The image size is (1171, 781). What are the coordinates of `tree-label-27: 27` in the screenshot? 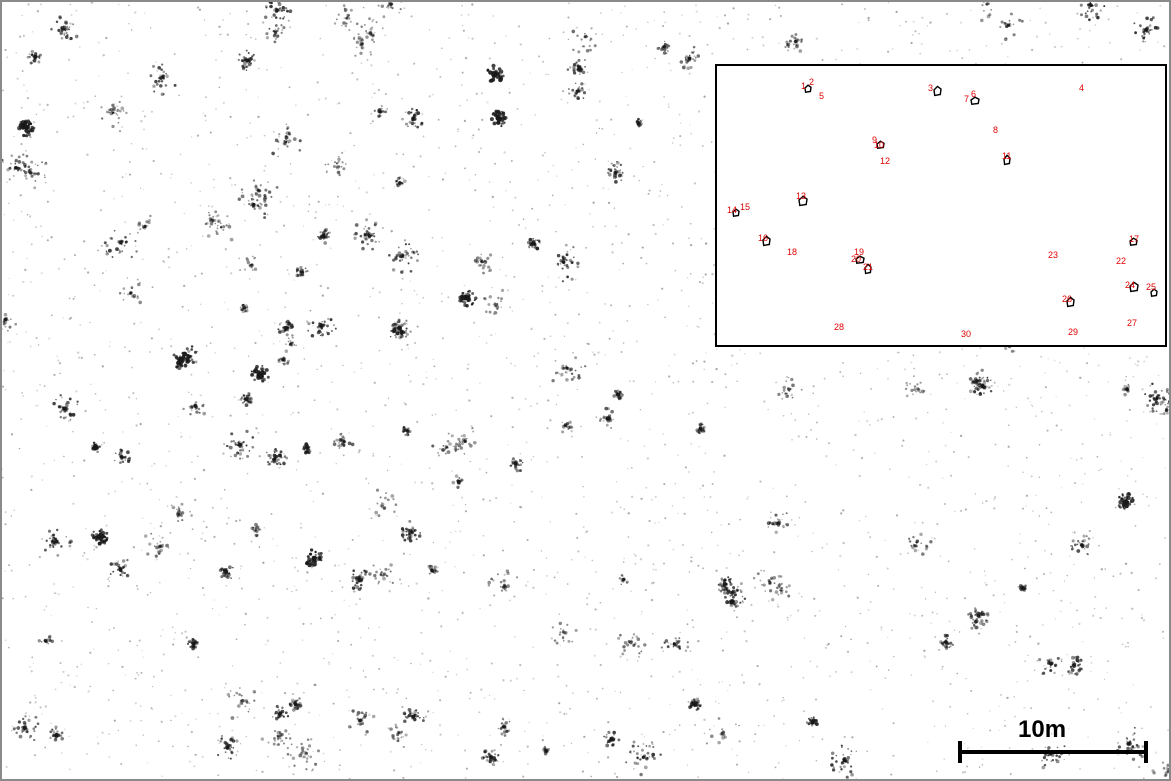 It's located at (1132, 323).